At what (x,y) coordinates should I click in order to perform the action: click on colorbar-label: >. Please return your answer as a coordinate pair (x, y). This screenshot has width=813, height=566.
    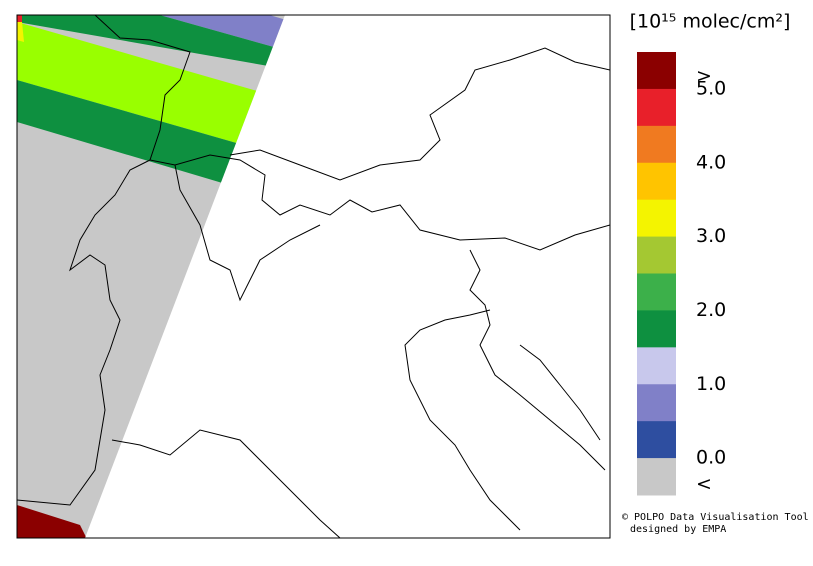
    Looking at the image, I should click on (704, 76).